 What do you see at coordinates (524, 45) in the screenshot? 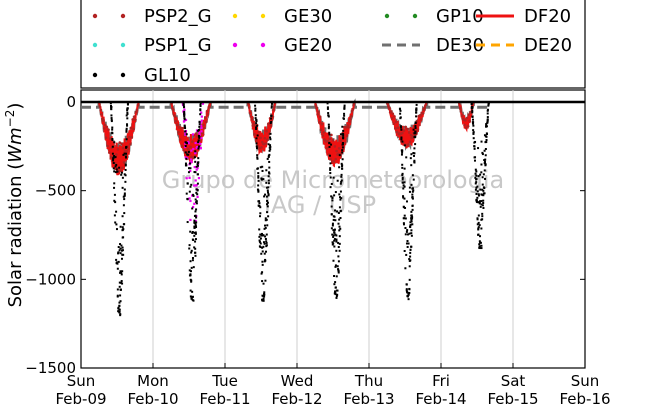
I see `legend-entry-de20: DE20` at bounding box center [524, 45].